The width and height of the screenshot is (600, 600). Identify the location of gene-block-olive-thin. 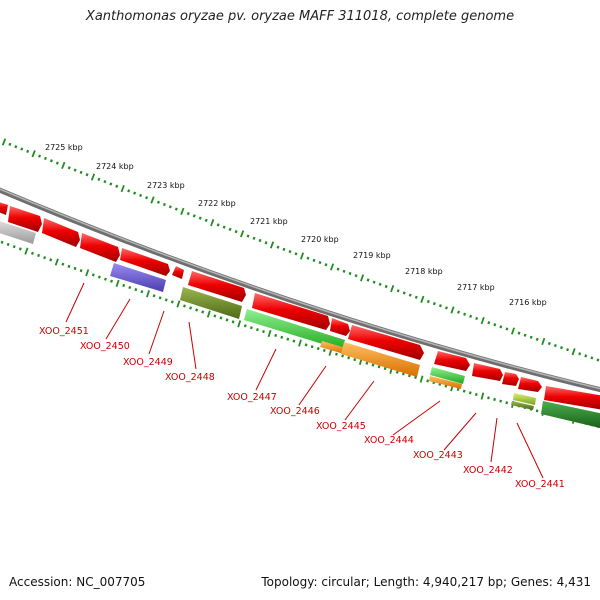
(522, 405).